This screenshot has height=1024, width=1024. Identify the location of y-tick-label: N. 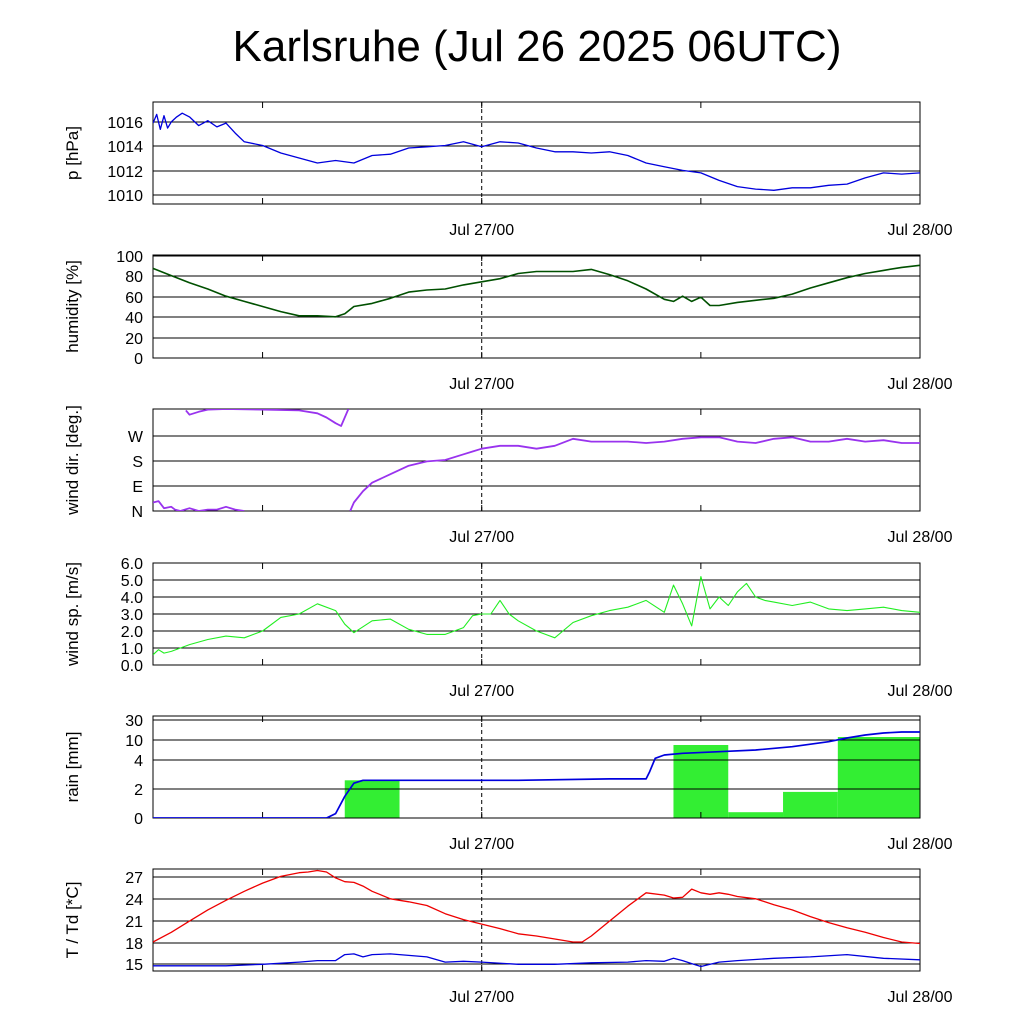
(137, 512).